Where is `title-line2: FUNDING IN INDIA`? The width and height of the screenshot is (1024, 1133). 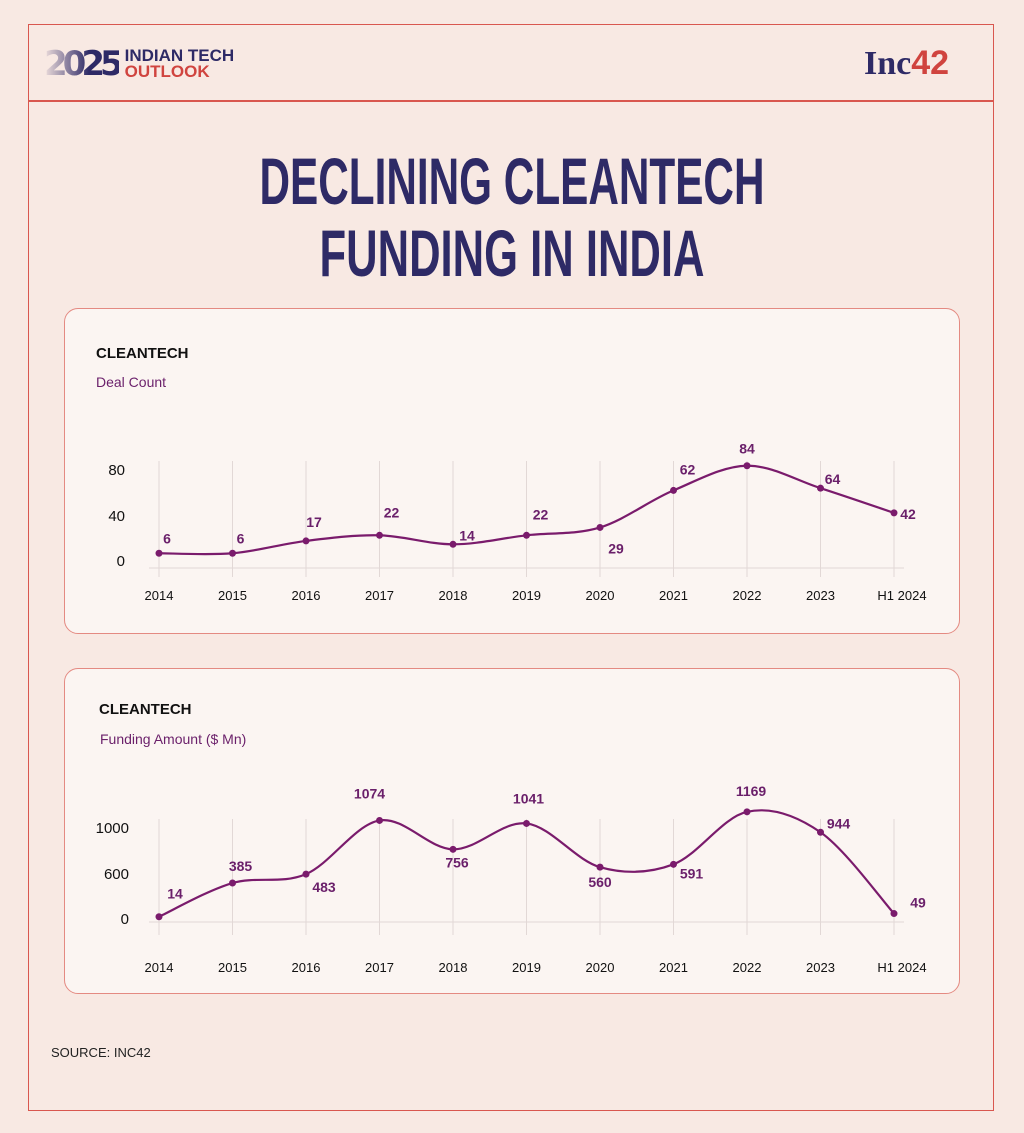
title-line2: FUNDING IN INDIA is located at coordinates (512, 250).